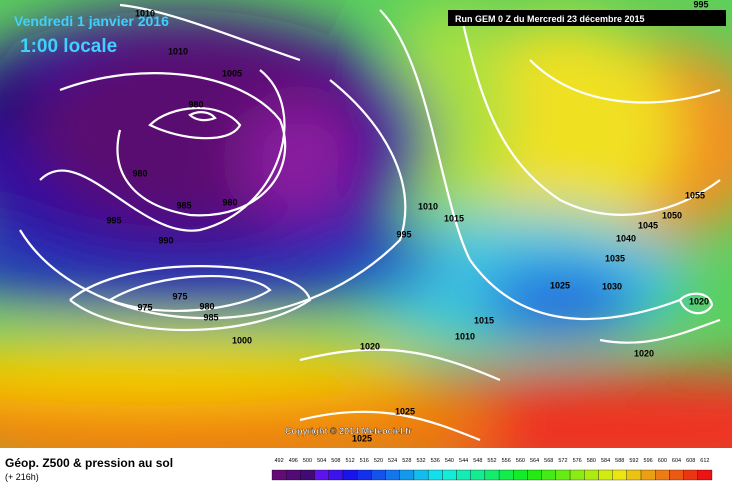 The image size is (732, 488). What do you see at coordinates (91, 21) in the screenshot?
I see `date: Vendredi 1 janvier 2016` at bounding box center [91, 21].